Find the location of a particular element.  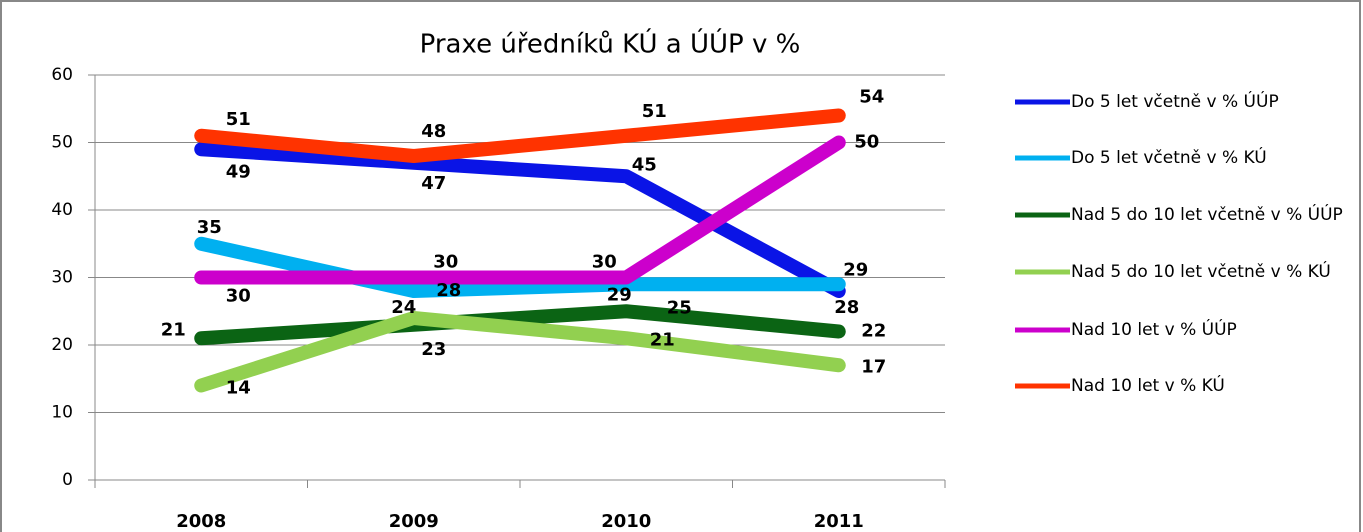

data-label: 49 is located at coordinates (238, 171).